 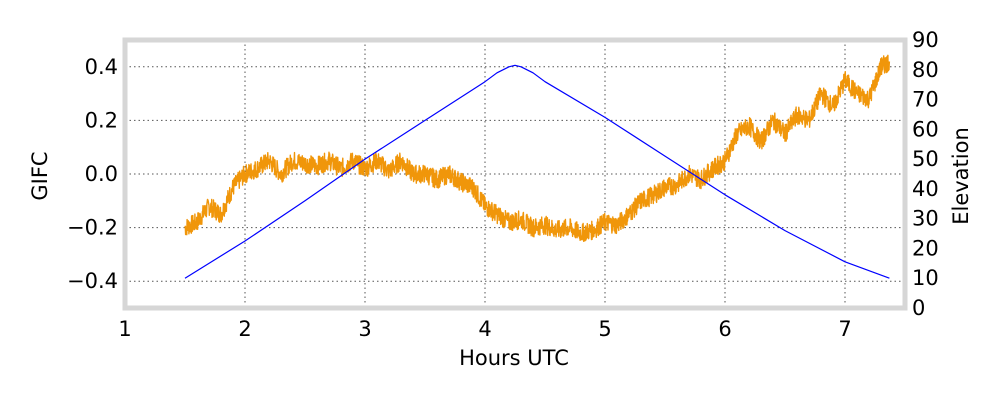 I want to click on y-tick-label: −0.4, so click(x=92, y=281).